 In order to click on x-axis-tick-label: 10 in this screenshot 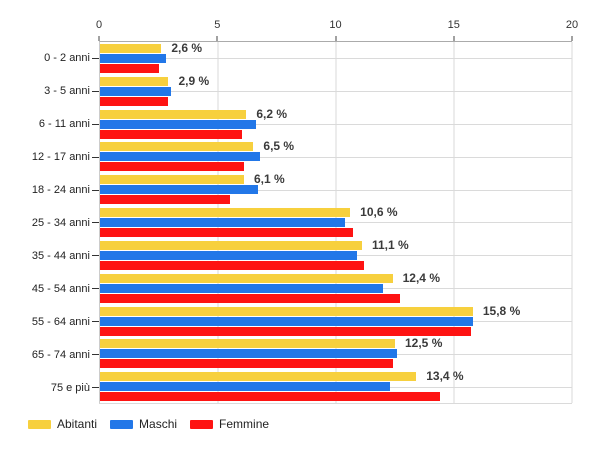, I will do `click(335, 25)`.